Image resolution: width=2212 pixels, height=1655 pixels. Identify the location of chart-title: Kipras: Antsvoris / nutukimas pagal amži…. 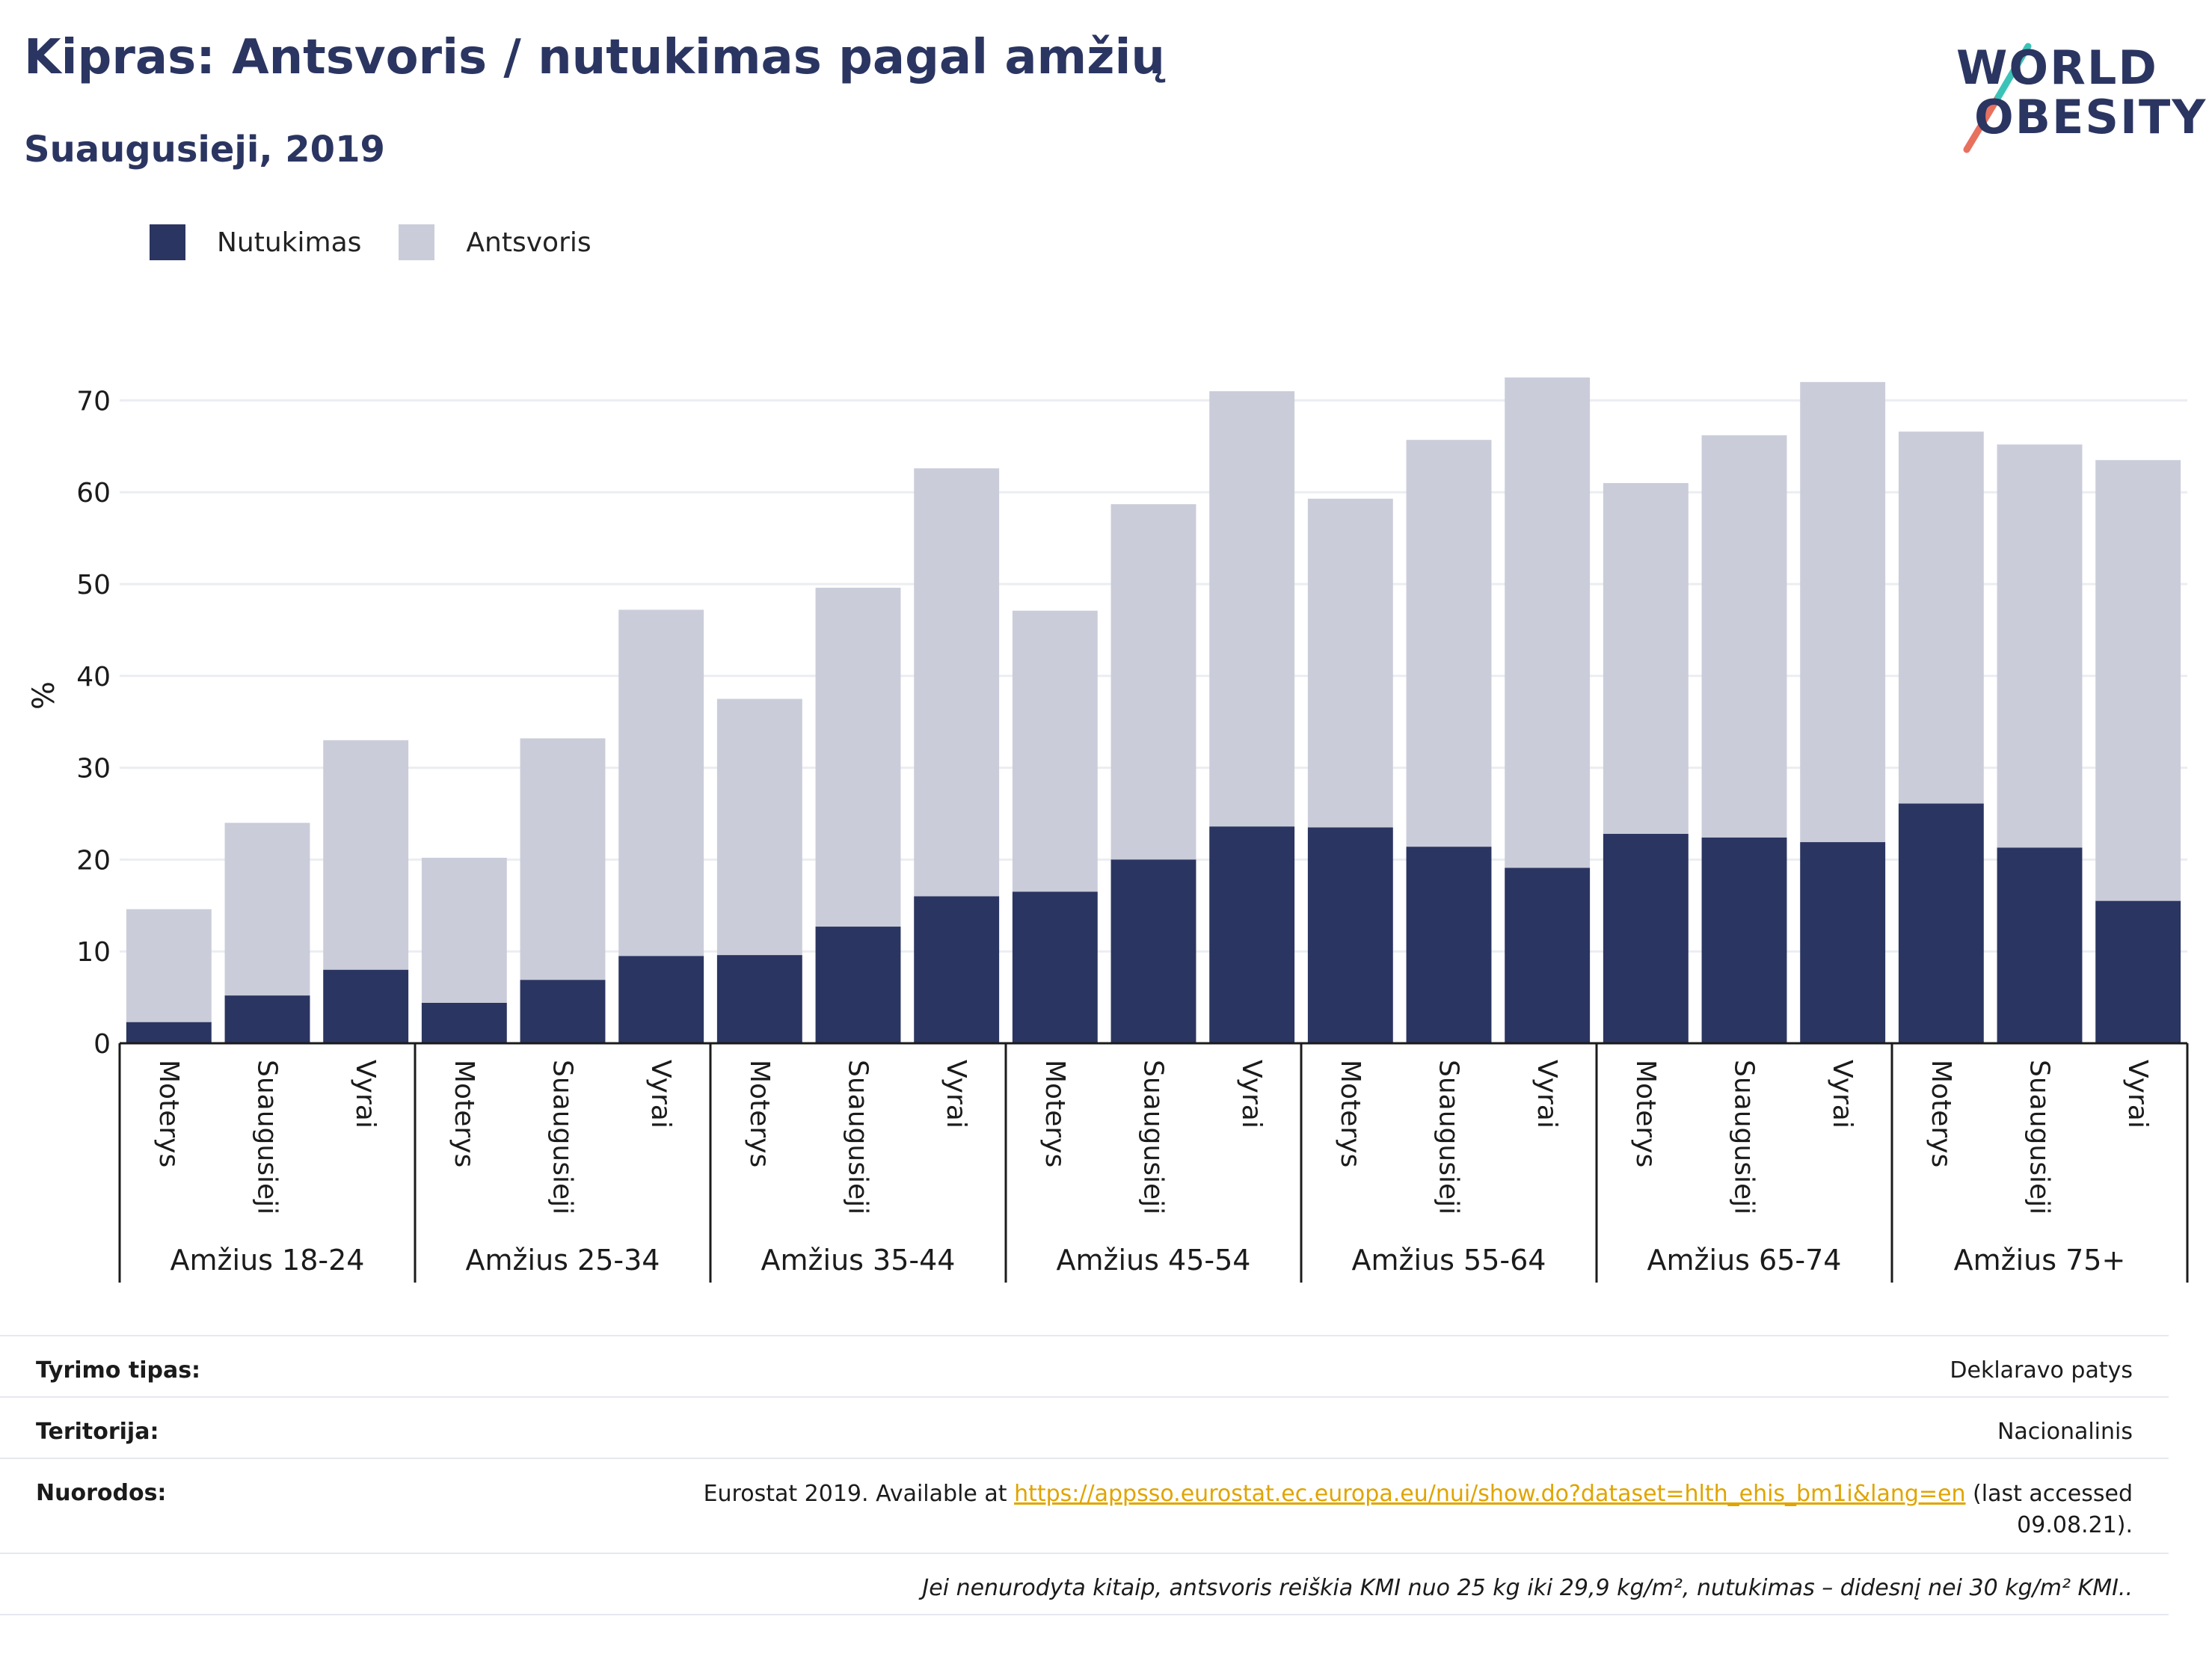
(594, 57).